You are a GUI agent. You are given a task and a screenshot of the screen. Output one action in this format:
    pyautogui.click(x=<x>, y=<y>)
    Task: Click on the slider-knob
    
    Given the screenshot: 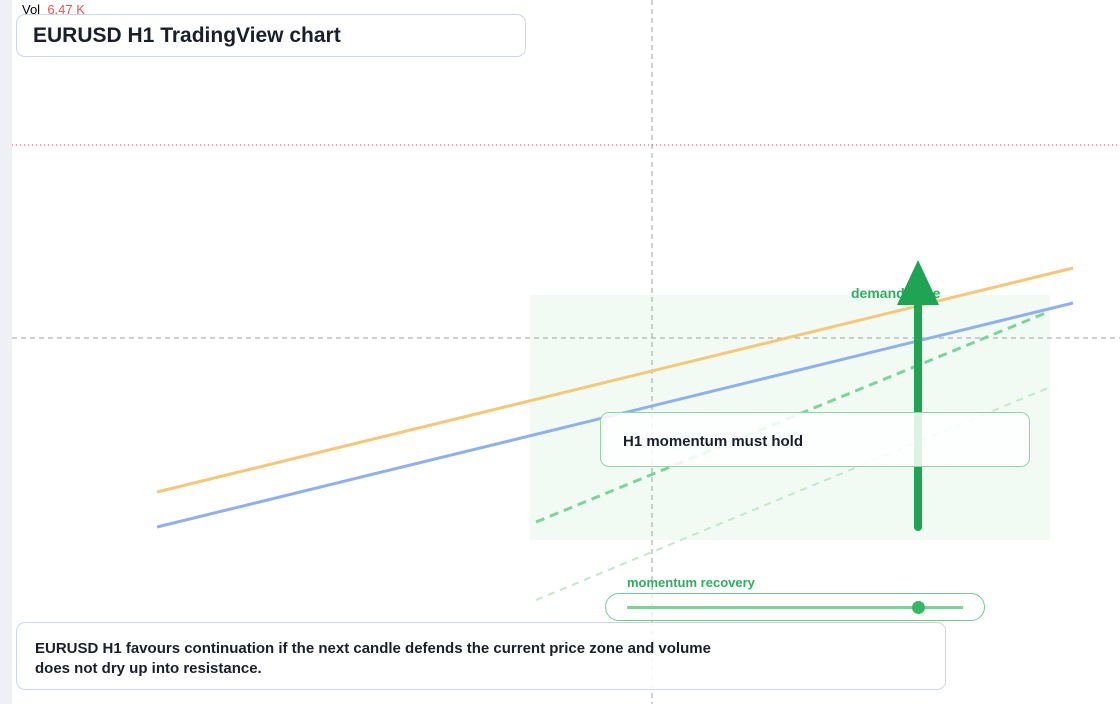 What is the action you would take?
    pyautogui.click(x=918, y=607)
    